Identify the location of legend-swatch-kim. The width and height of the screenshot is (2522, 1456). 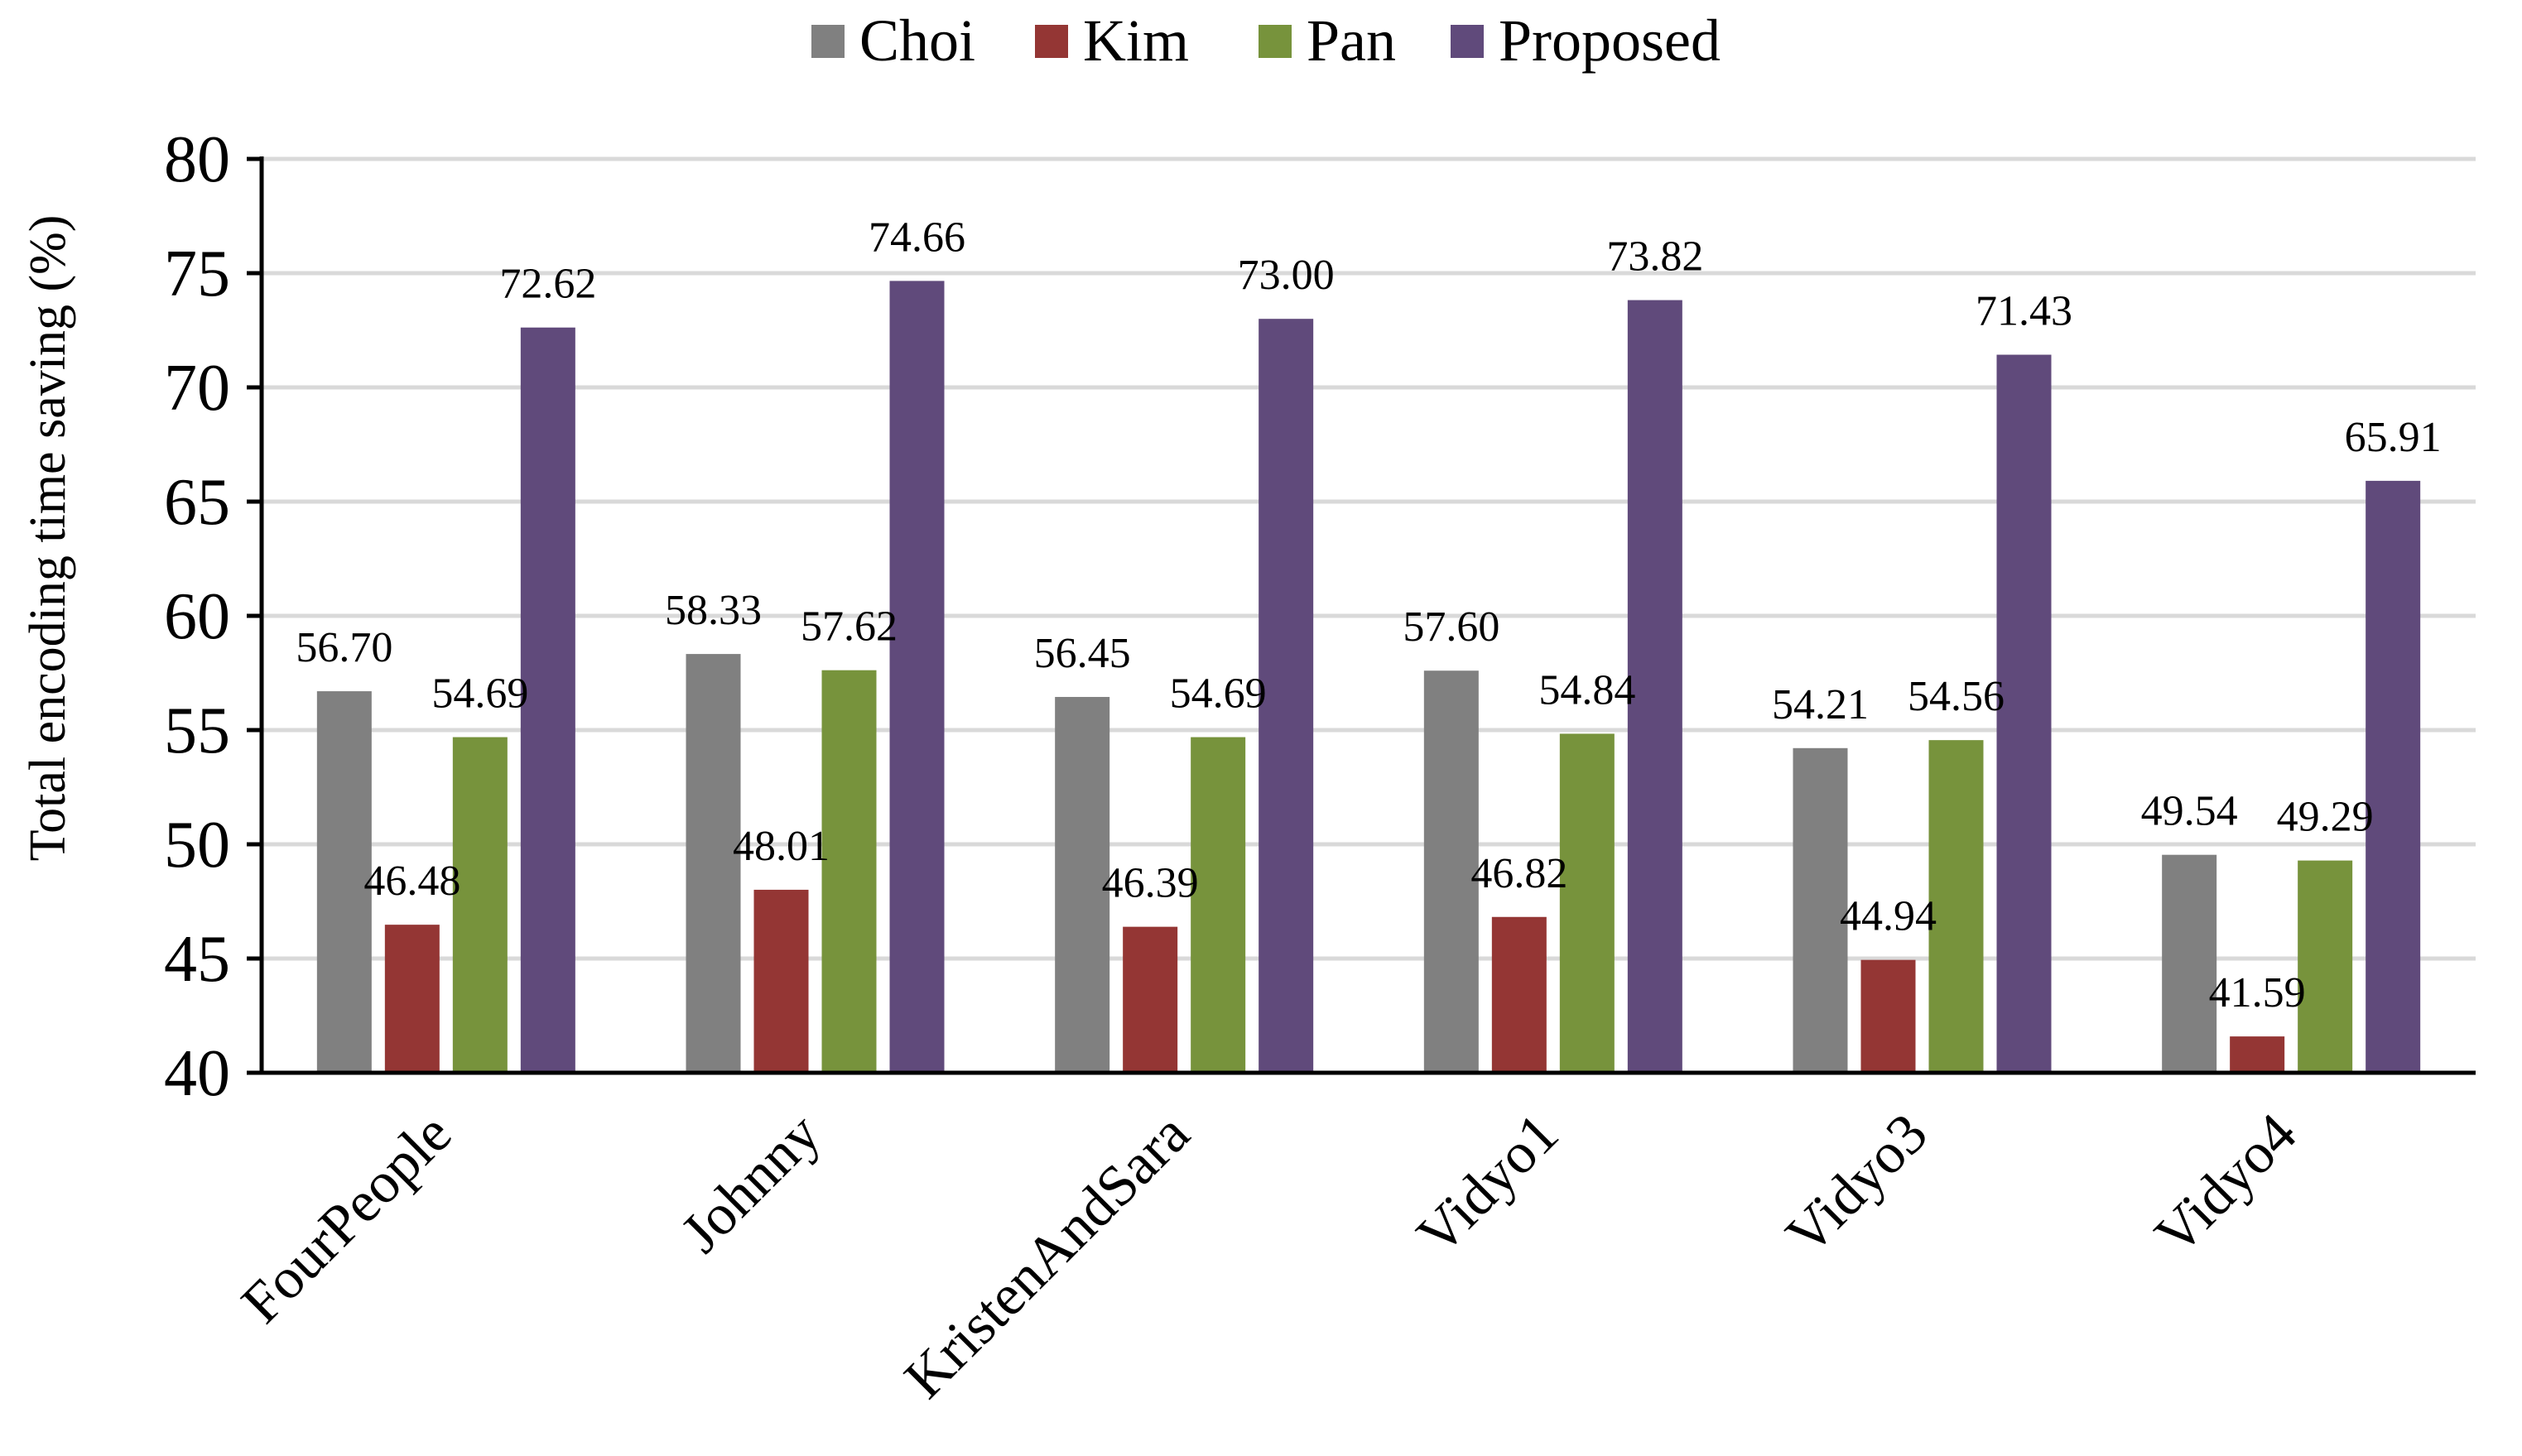
(1051, 41).